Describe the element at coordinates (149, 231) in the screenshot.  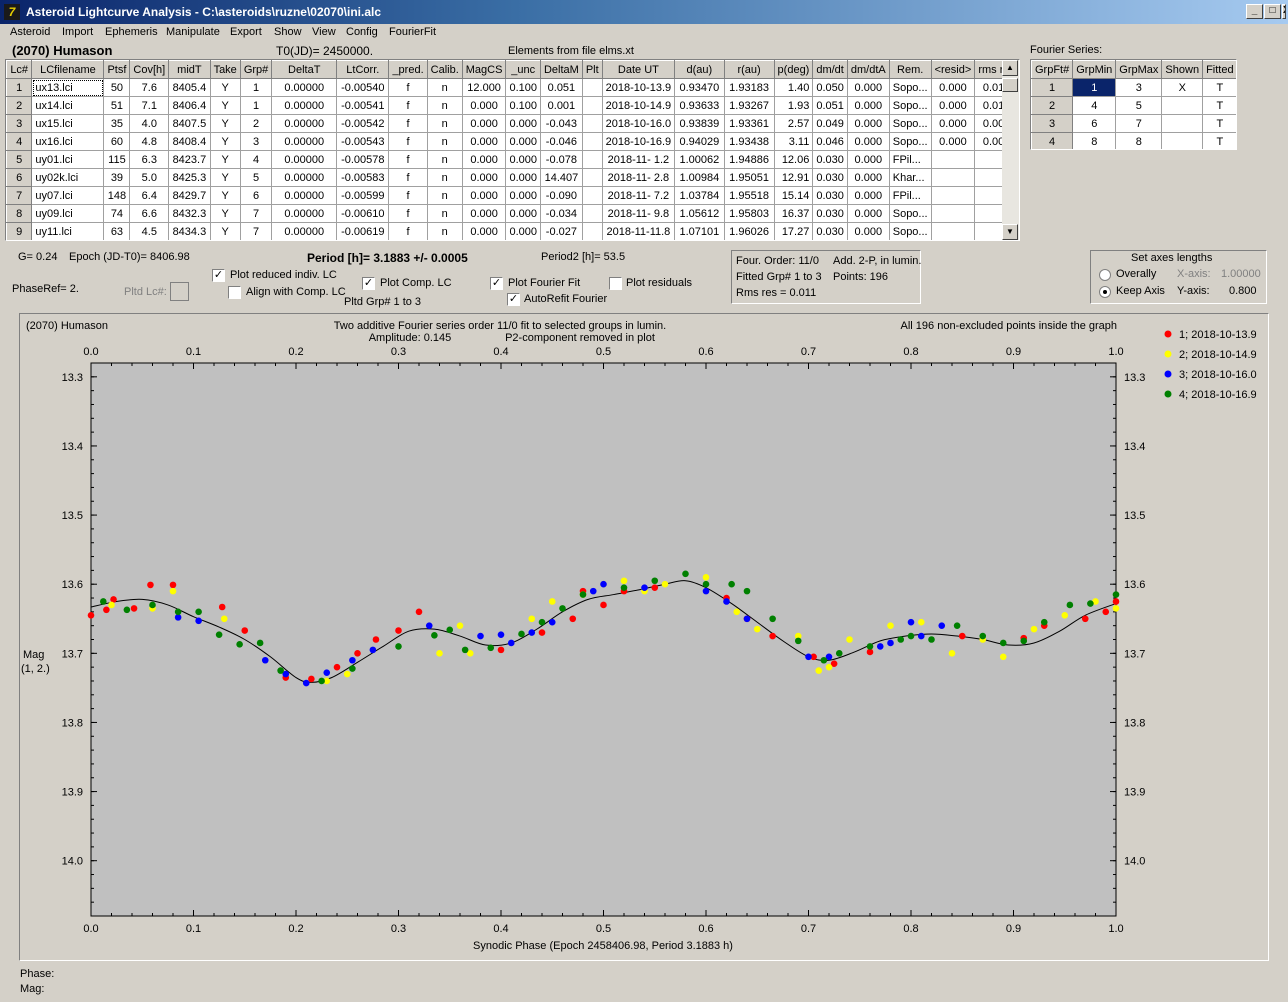
I see `table-cell: 4.5` at that location.